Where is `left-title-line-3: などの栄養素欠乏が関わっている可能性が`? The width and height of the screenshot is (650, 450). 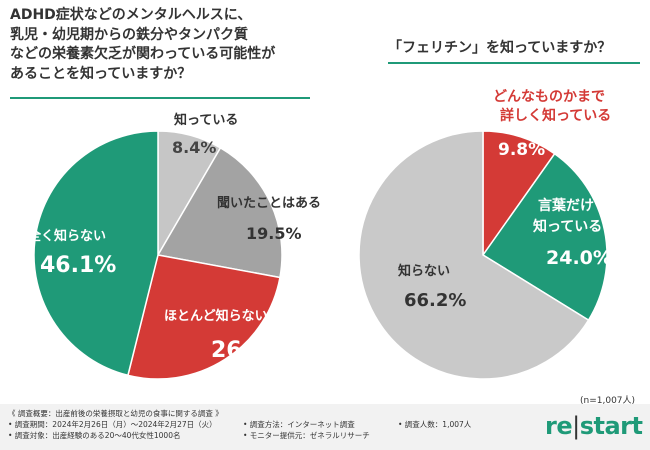 left-title-line-3: などの栄養素欠乏が関わっている可能性が is located at coordinates (143, 54).